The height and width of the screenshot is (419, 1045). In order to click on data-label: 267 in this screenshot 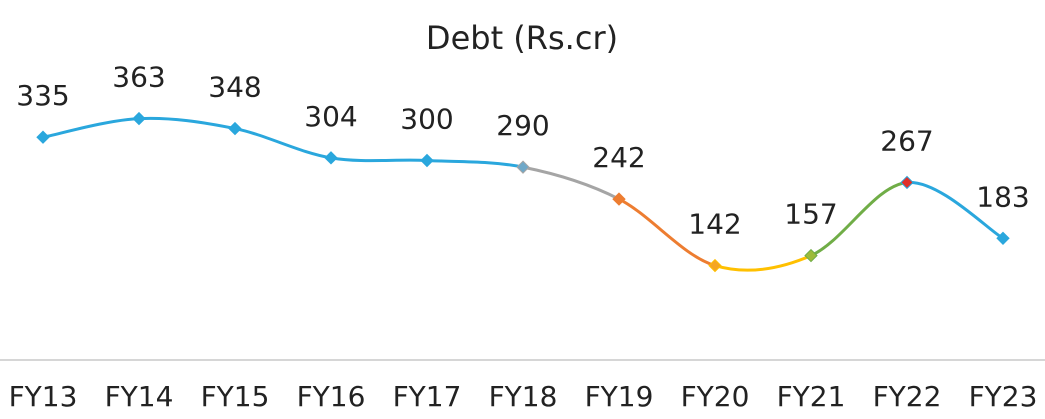, I will do `click(906, 140)`.